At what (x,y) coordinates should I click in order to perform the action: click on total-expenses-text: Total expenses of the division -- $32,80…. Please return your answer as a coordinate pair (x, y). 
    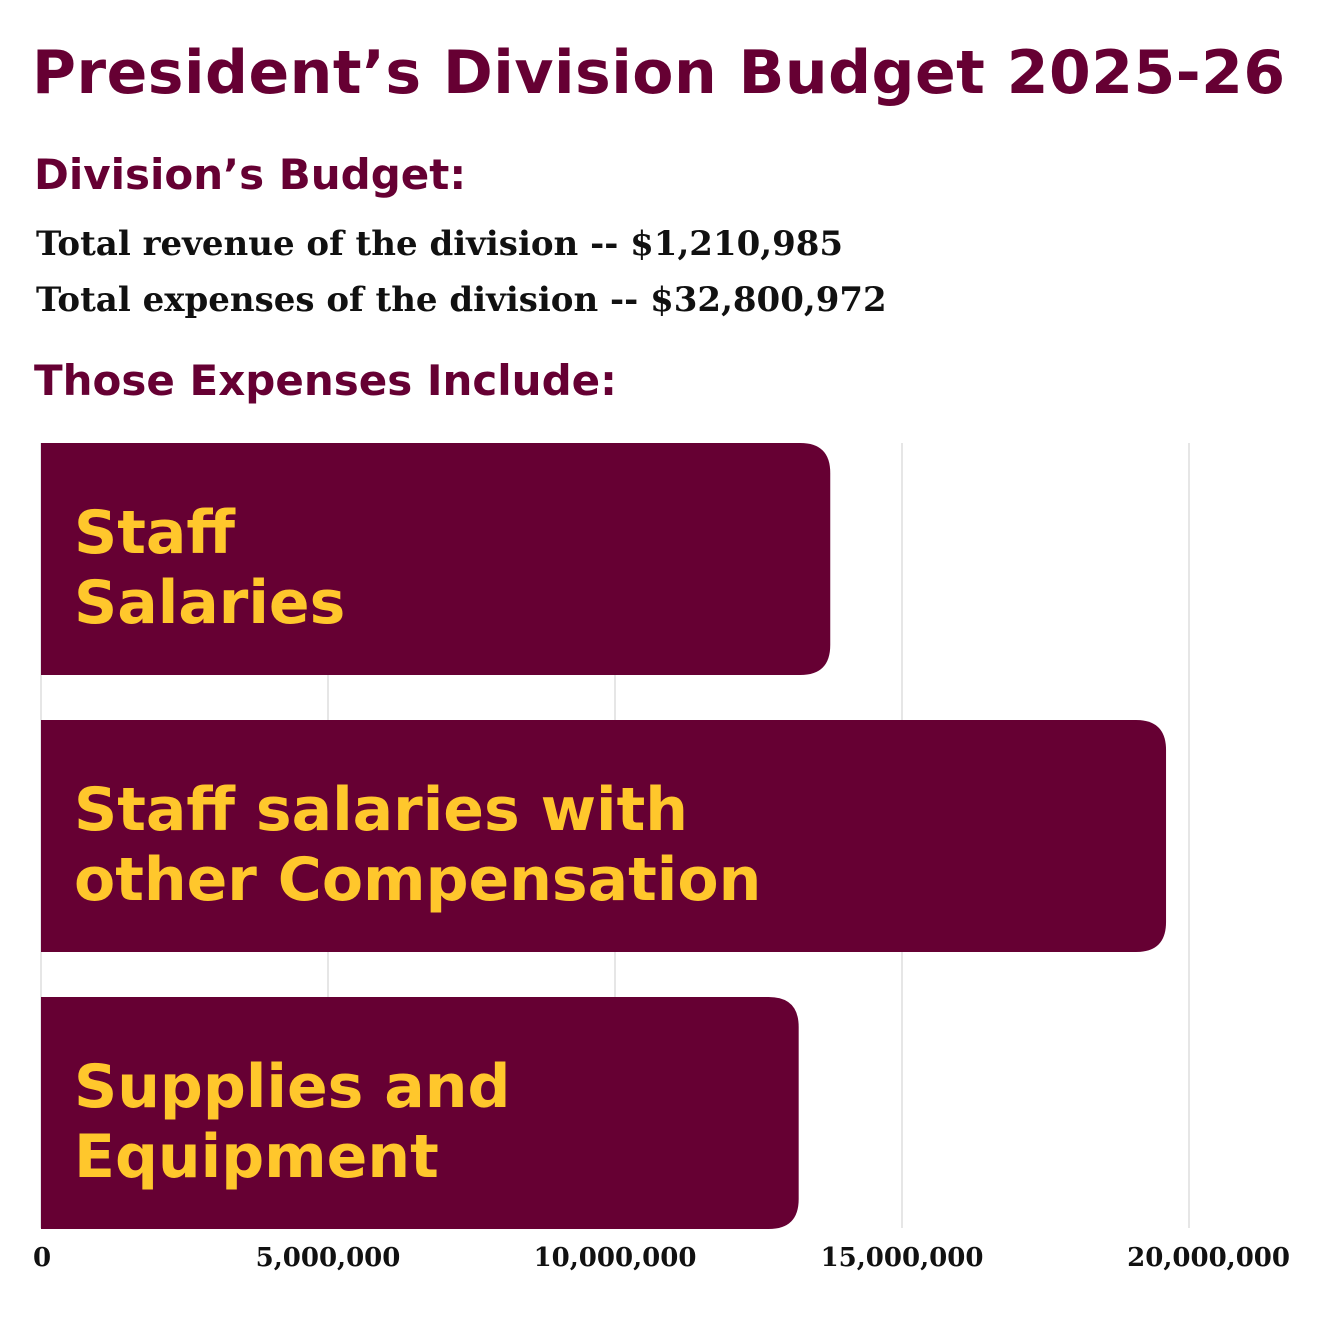
    Looking at the image, I should click on (461, 300).